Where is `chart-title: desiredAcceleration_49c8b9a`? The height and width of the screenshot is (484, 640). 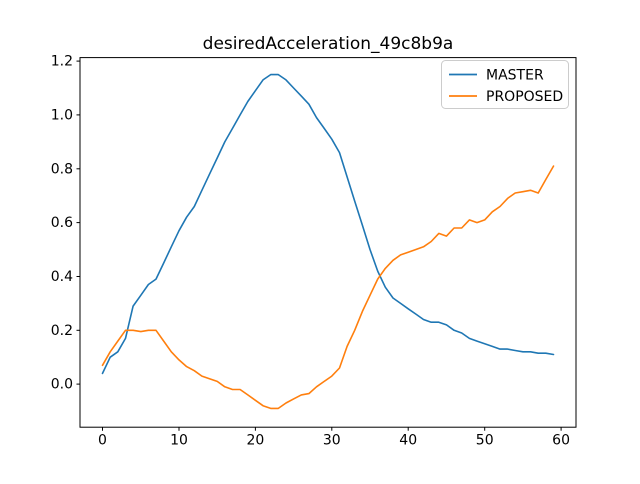 chart-title: desiredAcceleration_49c8b9a is located at coordinates (328, 44).